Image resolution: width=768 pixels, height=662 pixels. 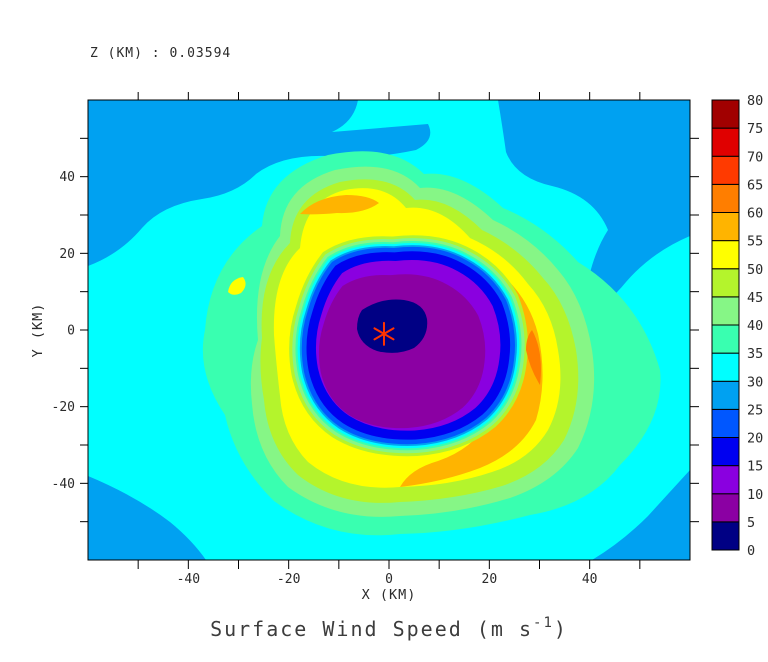 I want to click on contour-region-25-30-bottom-right, so click(x=641, y=515).